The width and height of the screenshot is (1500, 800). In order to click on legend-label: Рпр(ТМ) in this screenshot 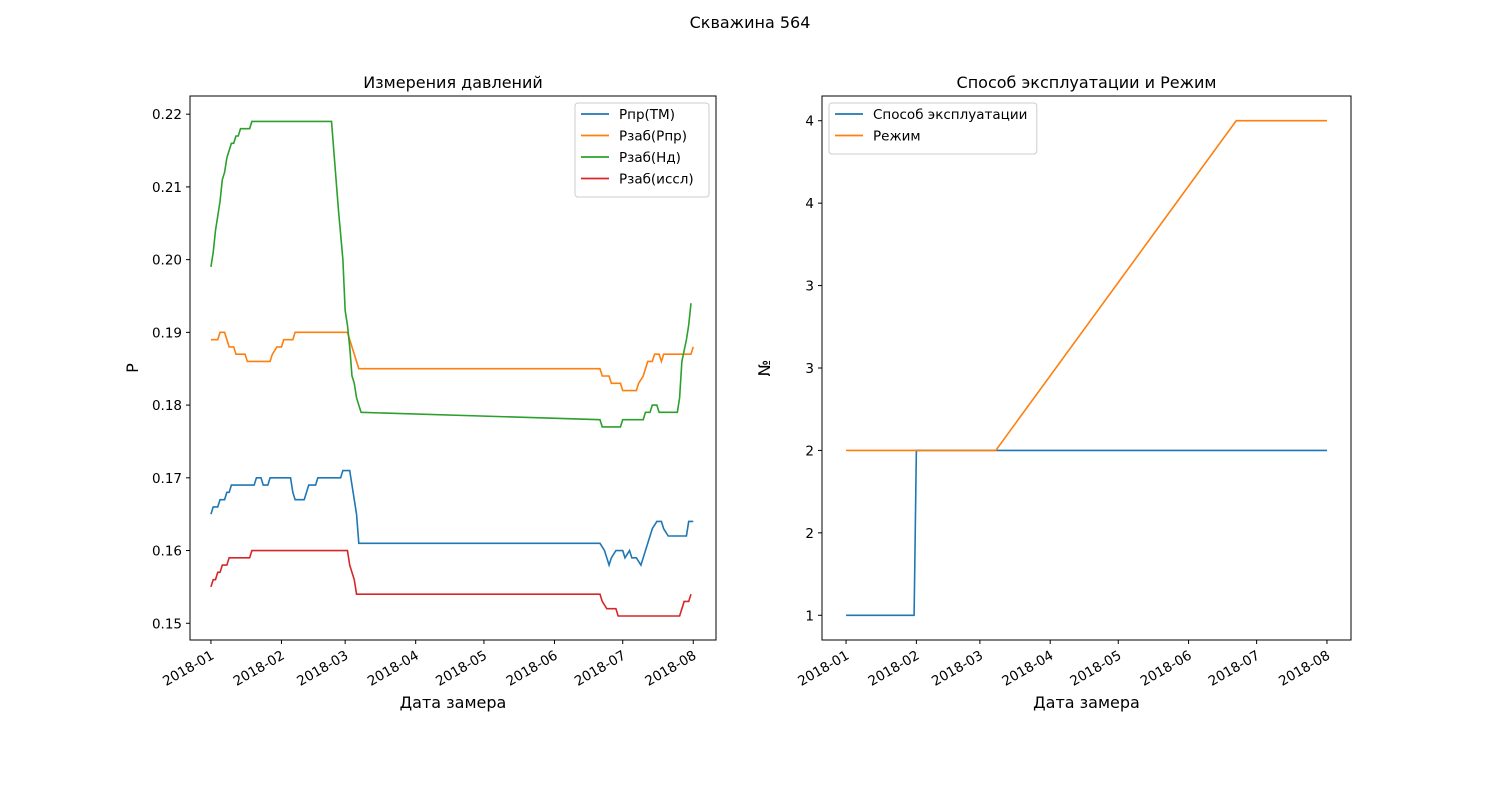, I will do `click(647, 115)`.